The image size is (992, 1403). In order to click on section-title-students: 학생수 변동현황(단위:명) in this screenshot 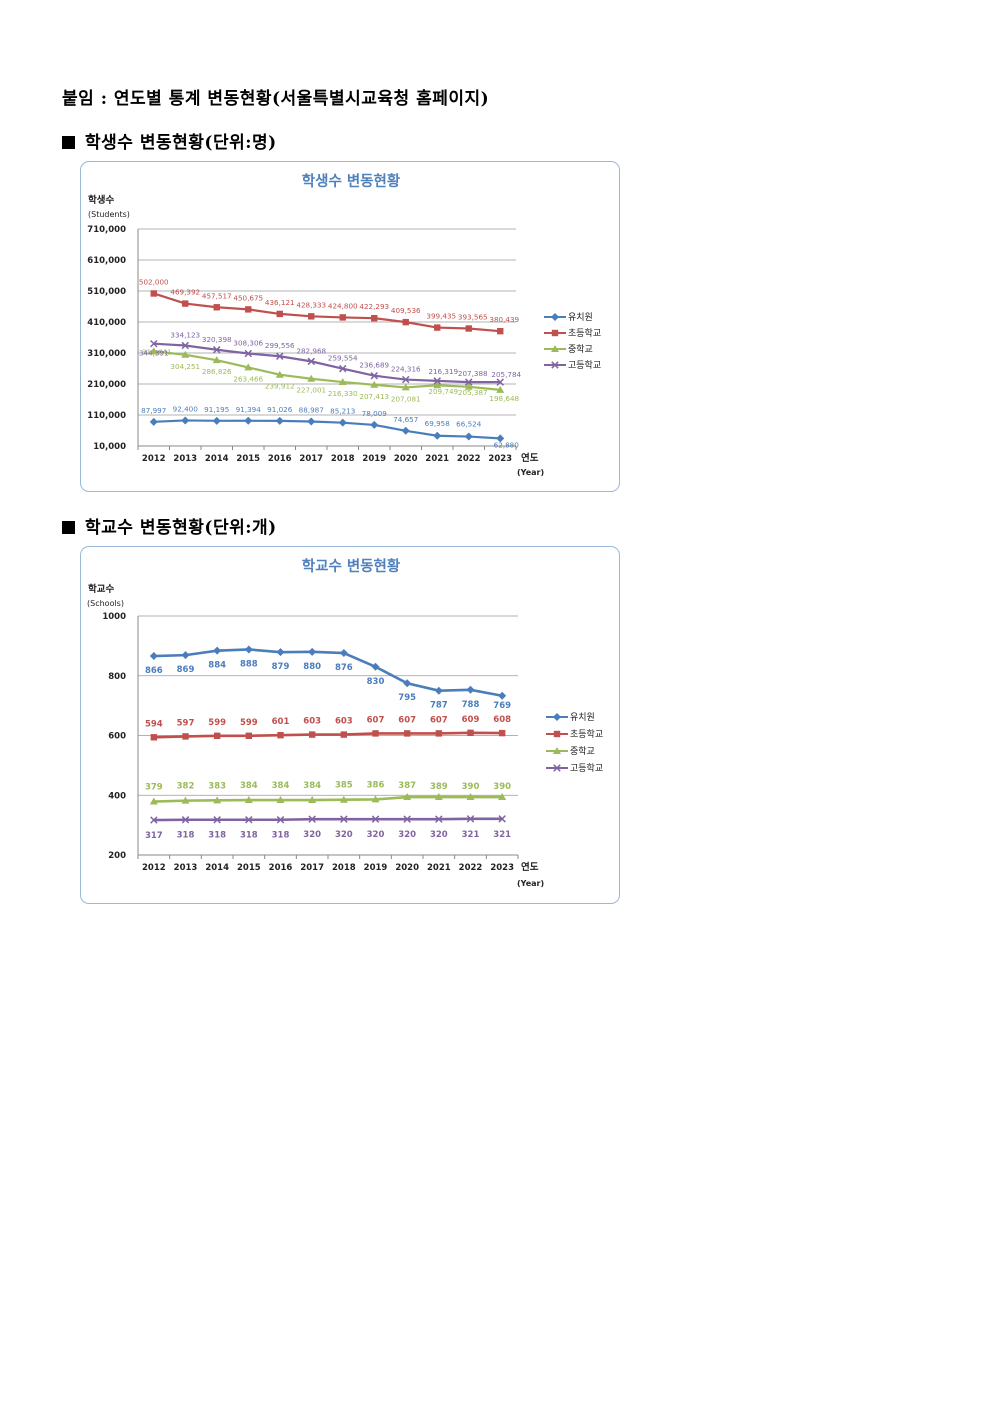, I will do `click(169, 140)`.